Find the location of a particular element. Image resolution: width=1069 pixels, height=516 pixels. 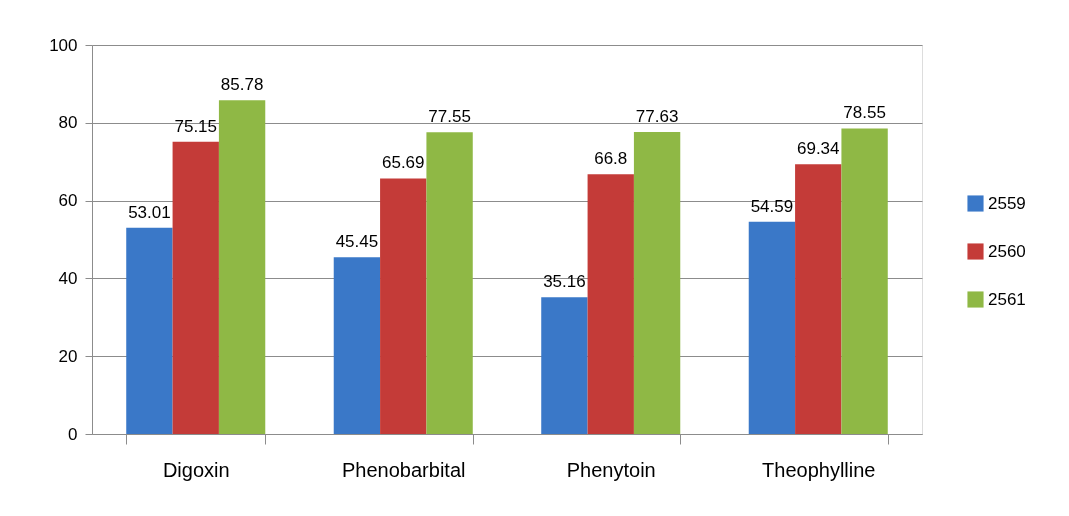

y-tick-label: 20 is located at coordinates (68, 356).